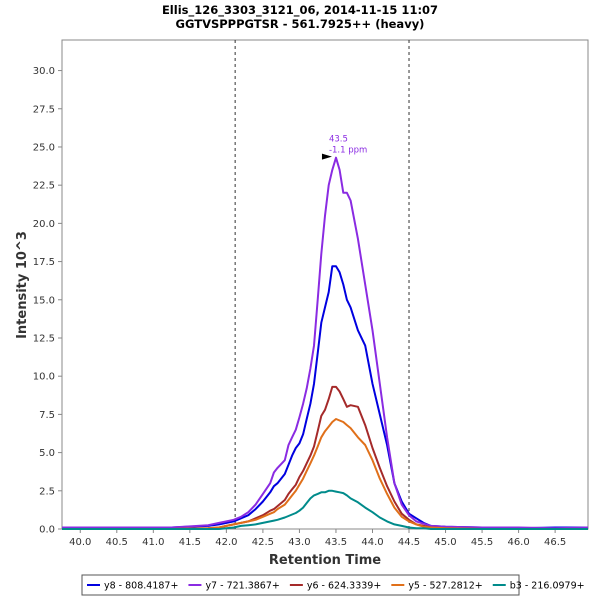 The height and width of the screenshot is (600, 600). I want to click on x-tick-label: 44.5, so click(409, 542).